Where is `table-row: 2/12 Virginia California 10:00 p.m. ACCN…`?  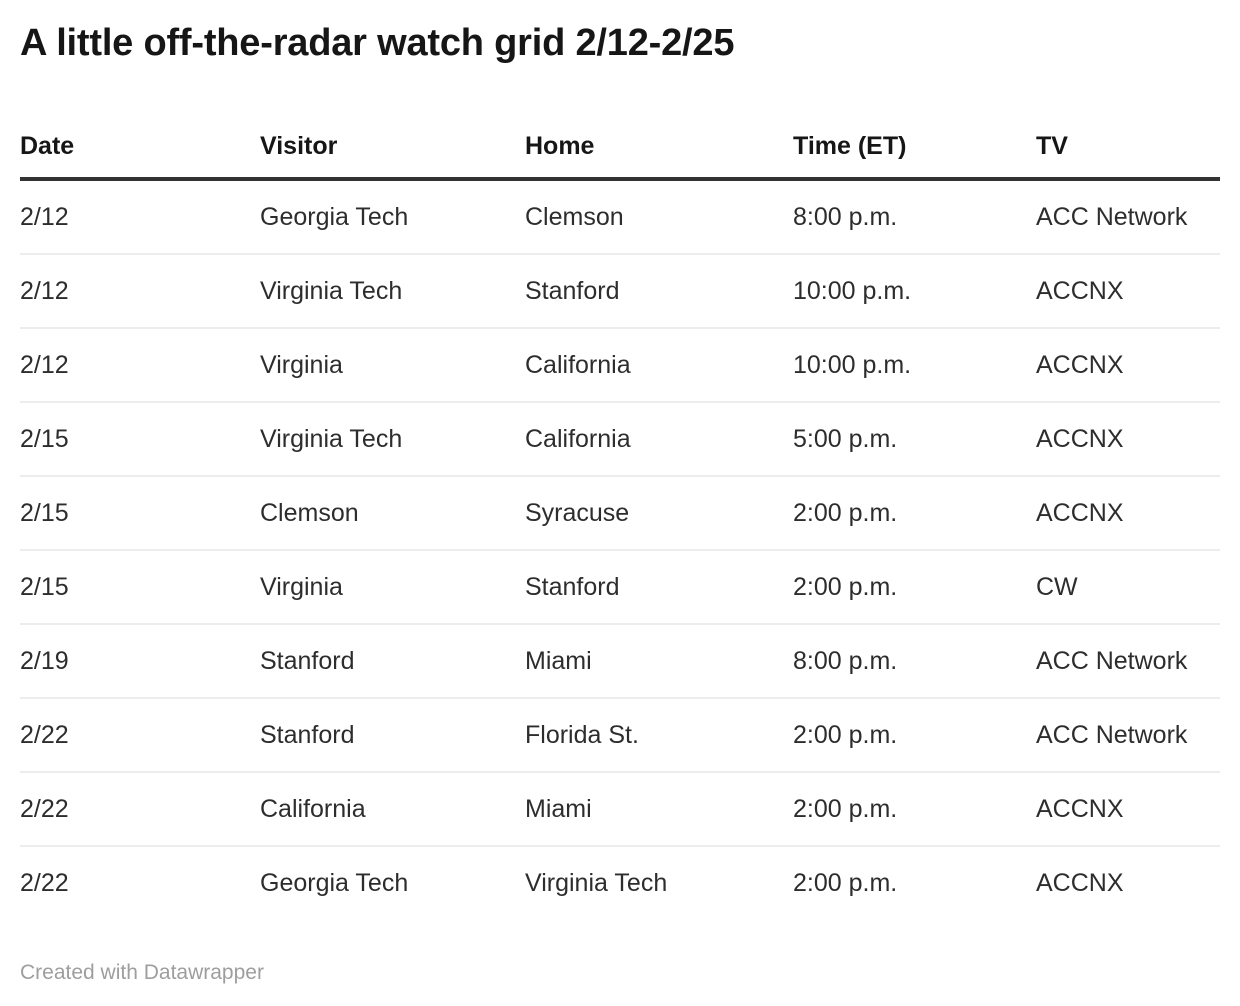
table-row: 2/12 Virginia California 10:00 p.m. ACCN… is located at coordinates (620, 365).